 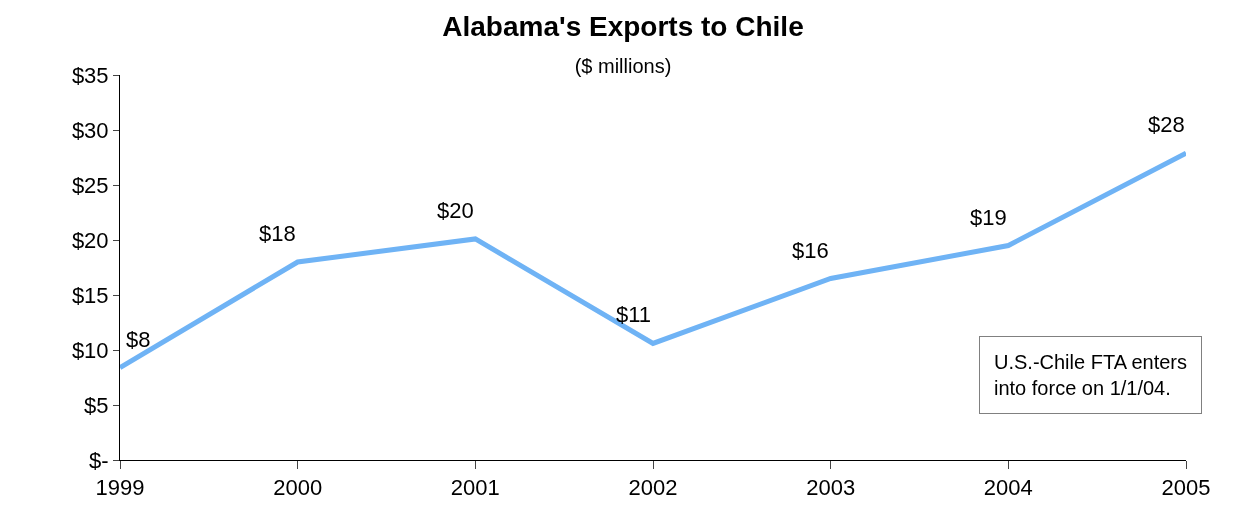 I want to click on data-label: $28, so click(x=1166, y=124).